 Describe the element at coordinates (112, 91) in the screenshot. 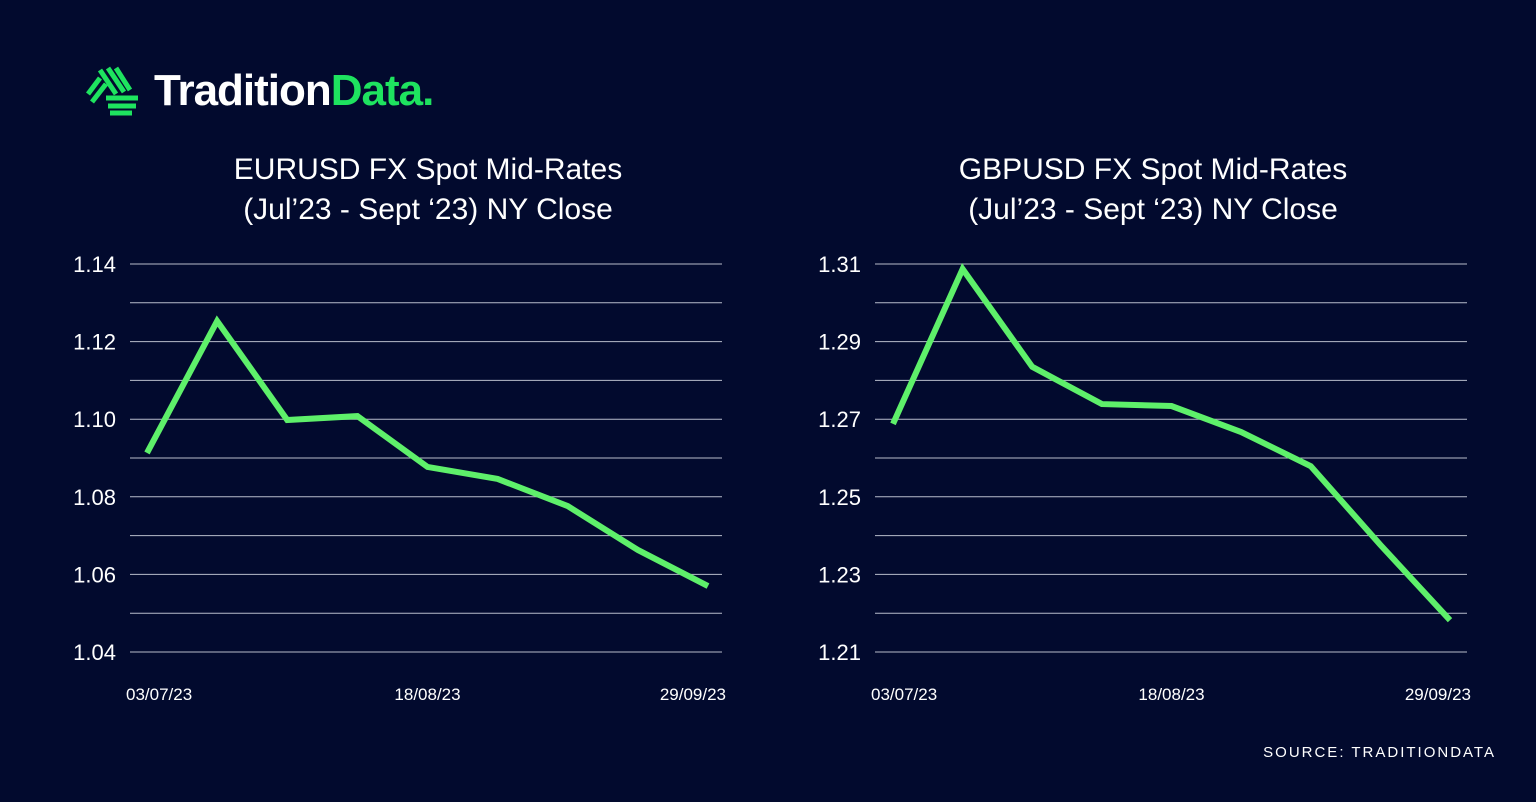

I see `tradition-logo-icon` at that location.